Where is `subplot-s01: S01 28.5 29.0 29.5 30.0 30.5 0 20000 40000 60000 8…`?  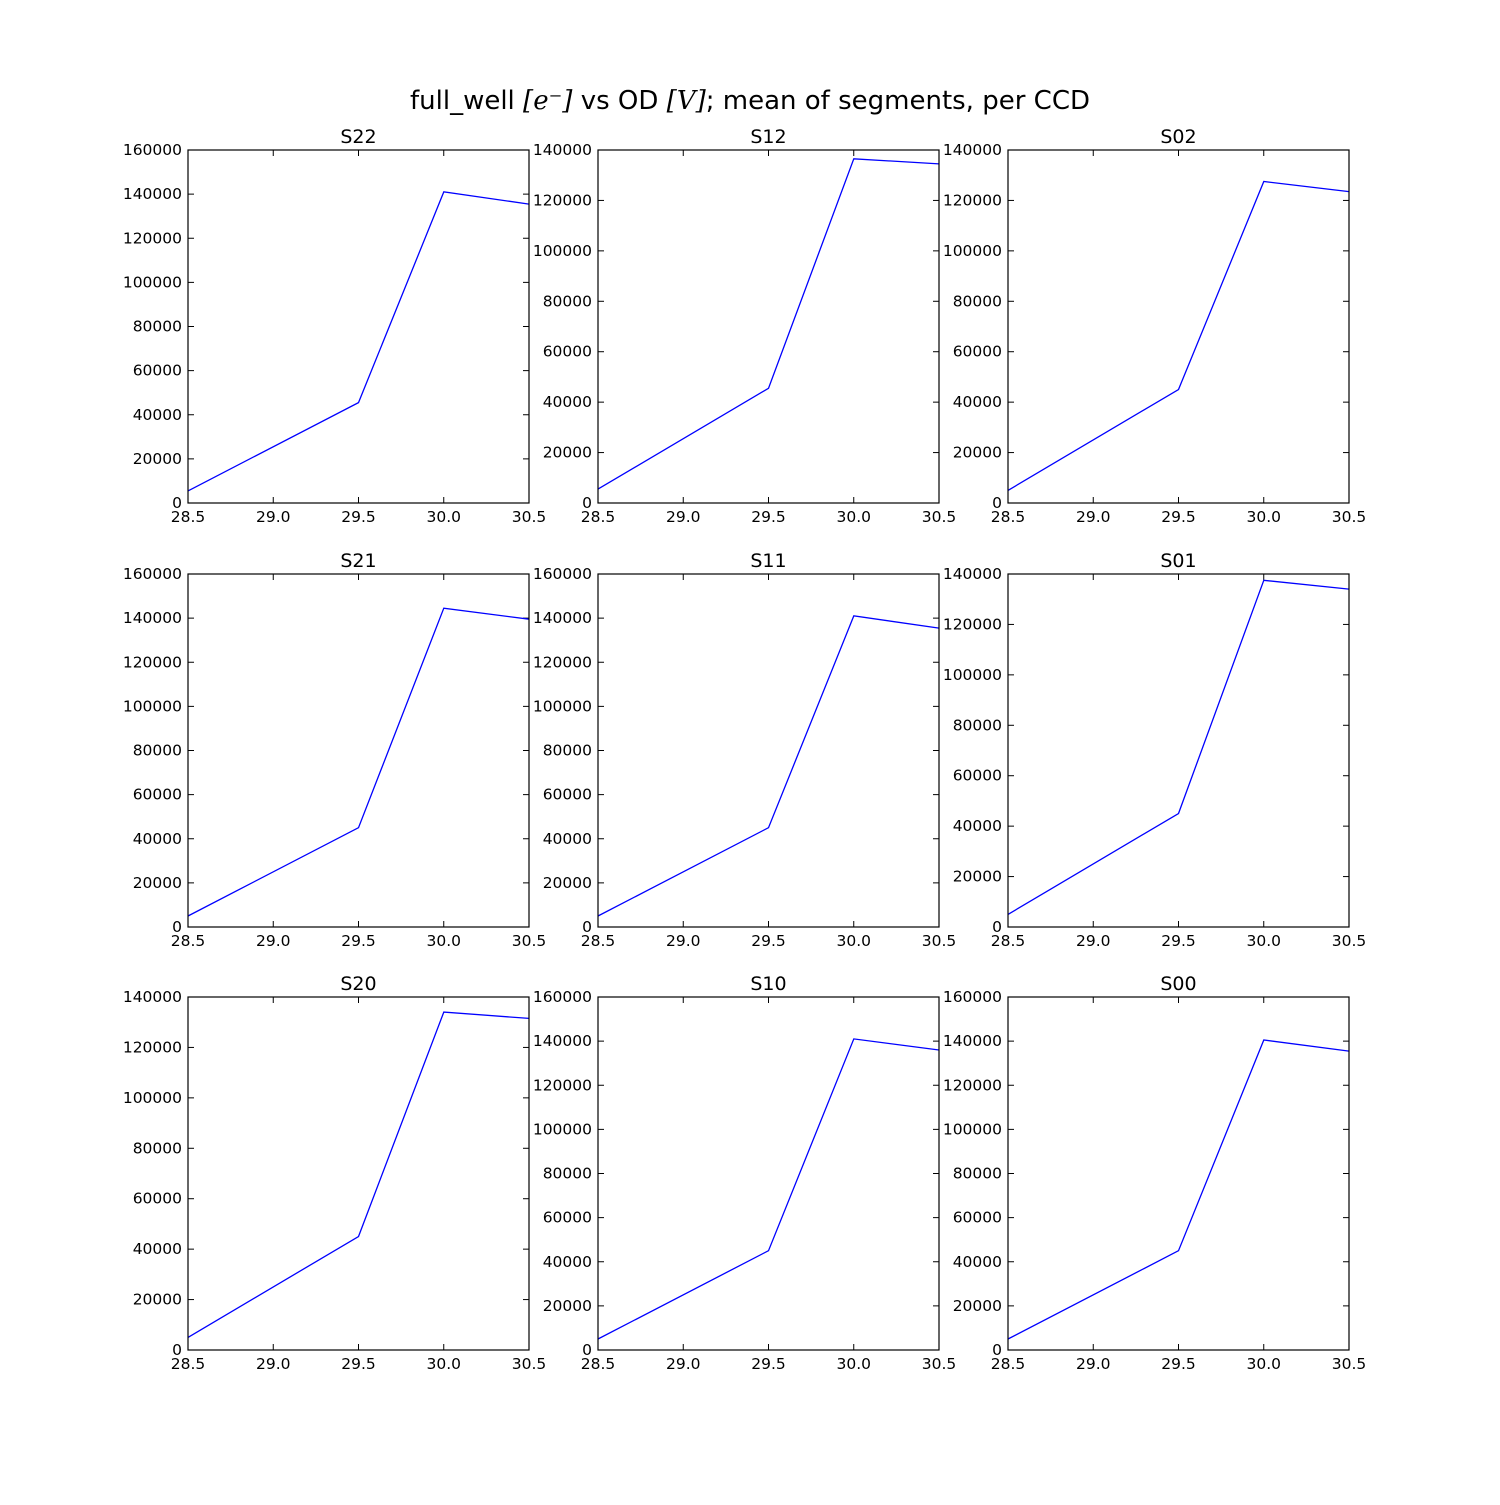 subplot-s01: S01 28.5 29.0 29.5 30.0 30.5 0 20000 40000 60000 8… is located at coordinates (1154, 750).